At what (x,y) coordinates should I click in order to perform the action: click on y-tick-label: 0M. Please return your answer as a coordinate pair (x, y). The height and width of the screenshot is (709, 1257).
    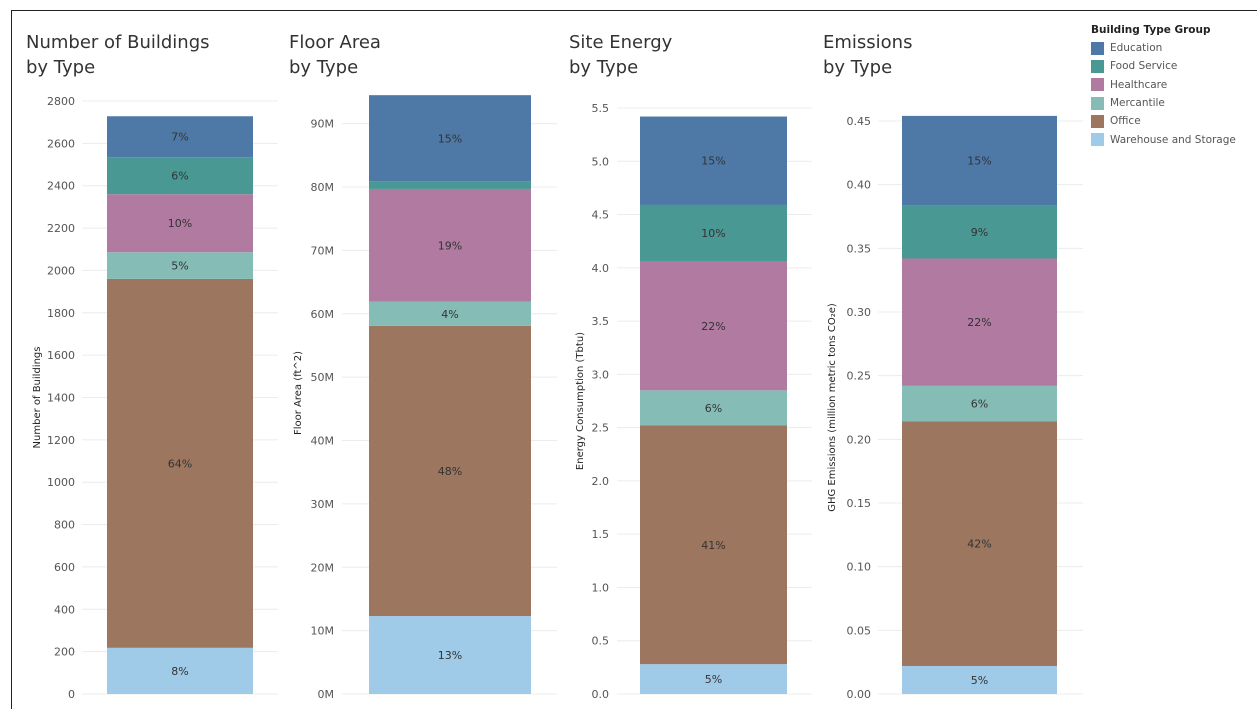
    Looking at the image, I should click on (326, 694).